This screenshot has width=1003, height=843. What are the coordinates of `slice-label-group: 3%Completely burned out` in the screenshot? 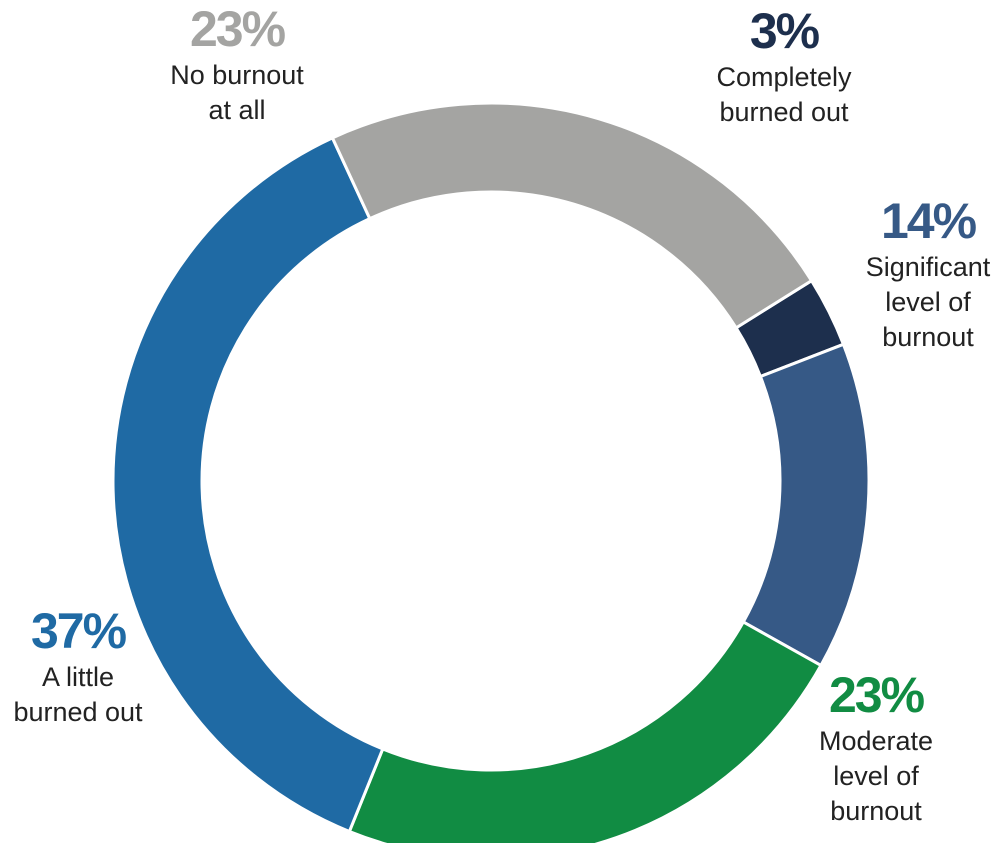 It's located at (784, 65).